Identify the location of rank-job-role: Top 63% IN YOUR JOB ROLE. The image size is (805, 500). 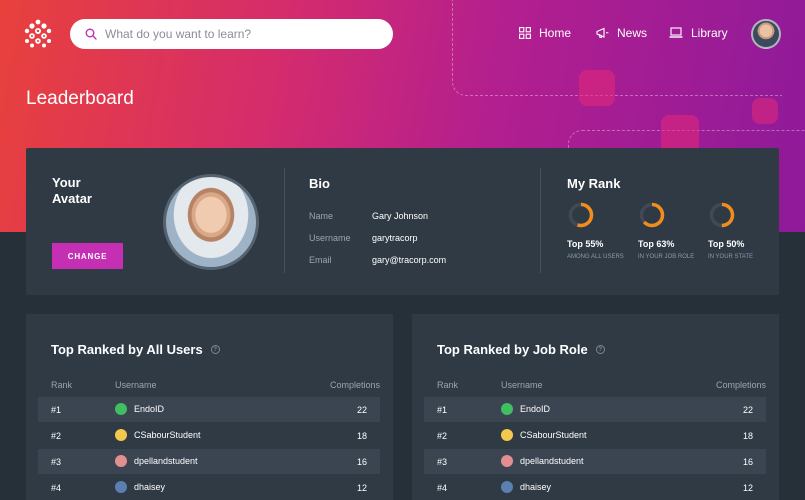
(668, 231).